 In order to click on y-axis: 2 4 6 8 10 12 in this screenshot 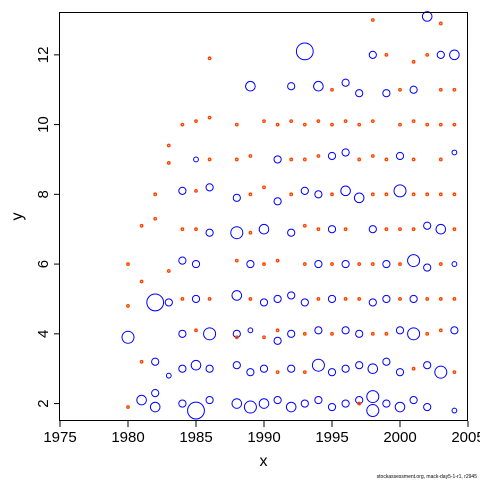, I will do `click(47, 227)`.